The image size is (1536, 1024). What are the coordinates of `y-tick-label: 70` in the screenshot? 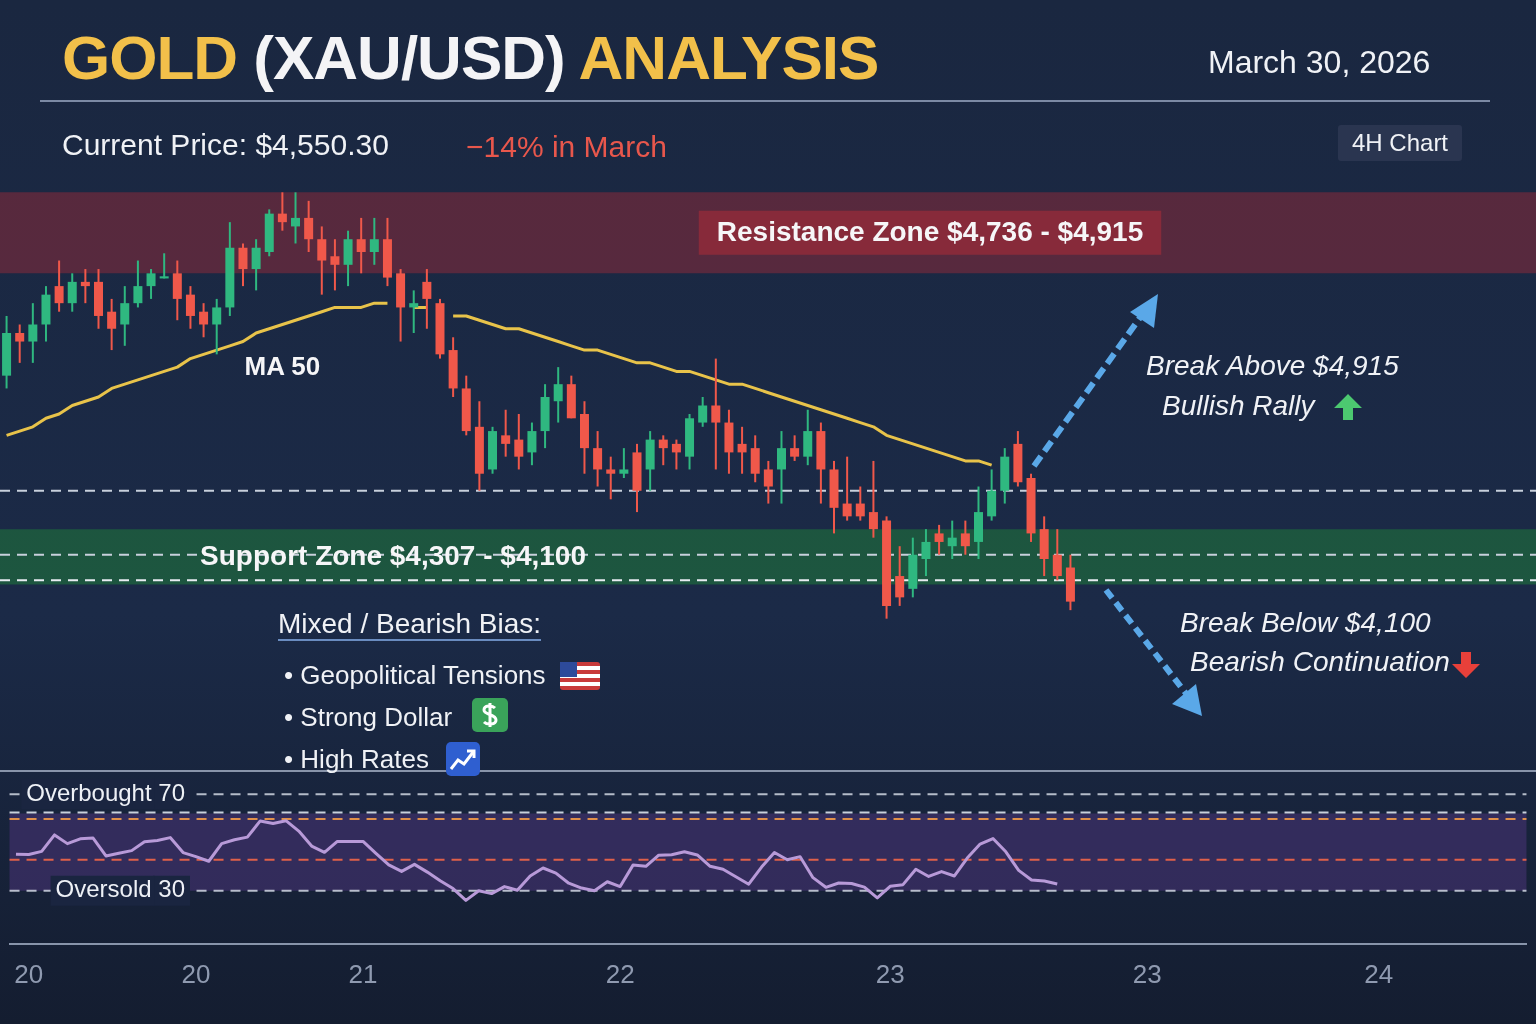 It's located at (171, 792).